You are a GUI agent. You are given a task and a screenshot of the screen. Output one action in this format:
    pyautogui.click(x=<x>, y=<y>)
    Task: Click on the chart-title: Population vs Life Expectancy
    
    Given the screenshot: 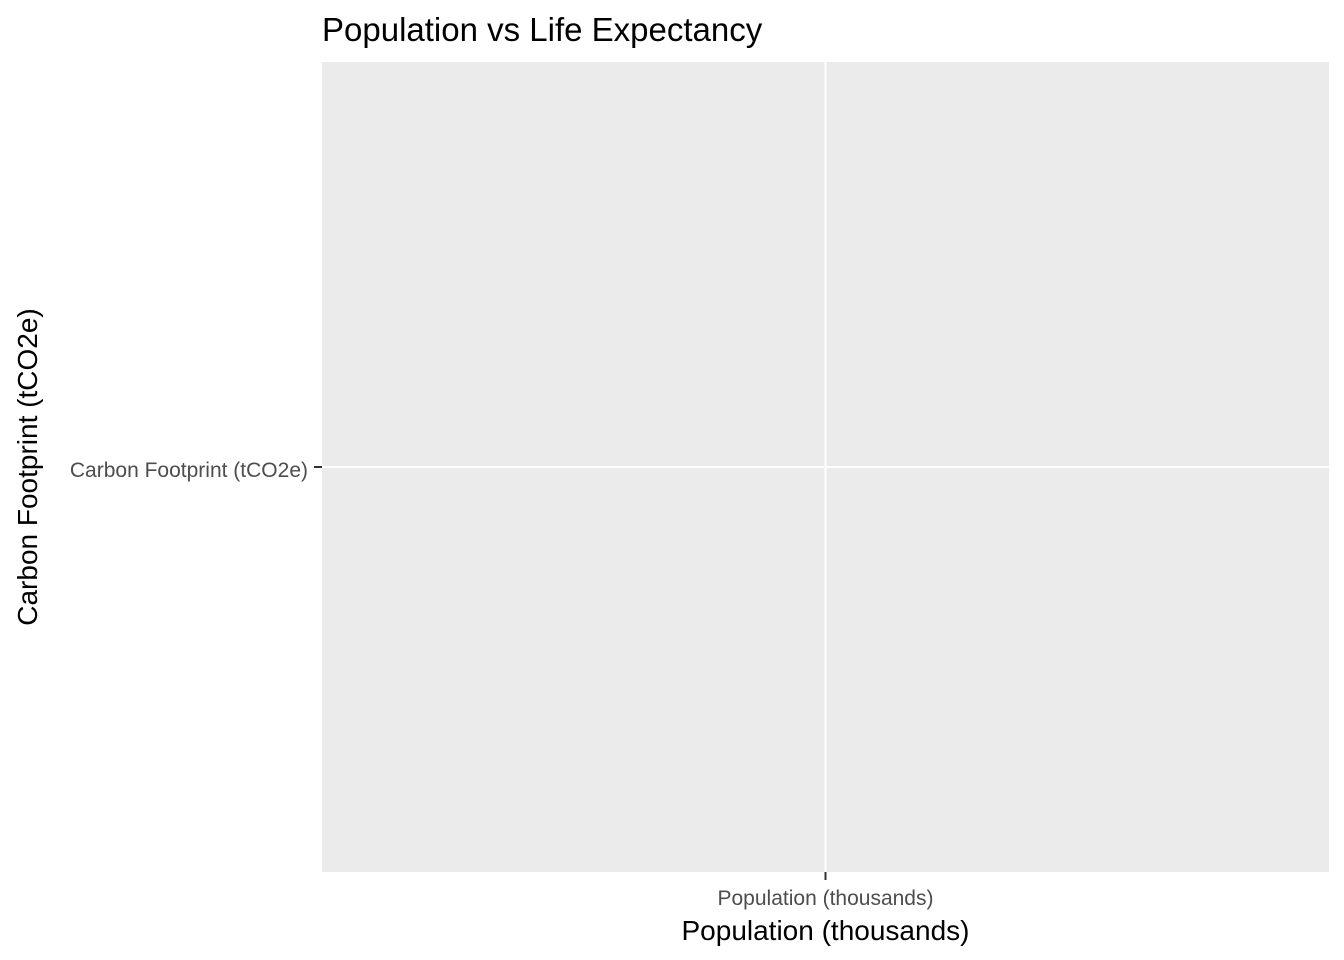 What is the action you would take?
    pyautogui.click(x=542, y=29)
    